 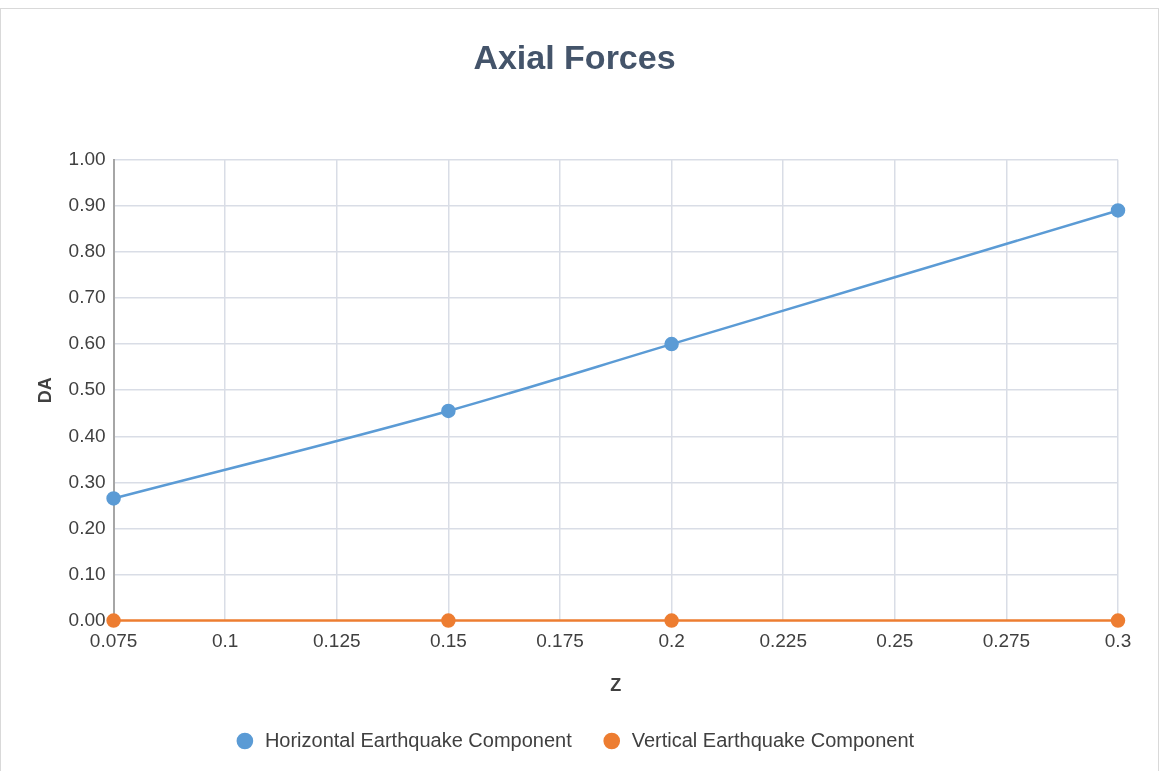 What do you see at coordinates (616, 685) in the screenshot?
I see `x-axis-title: Z` at bounding box center [616, 685].